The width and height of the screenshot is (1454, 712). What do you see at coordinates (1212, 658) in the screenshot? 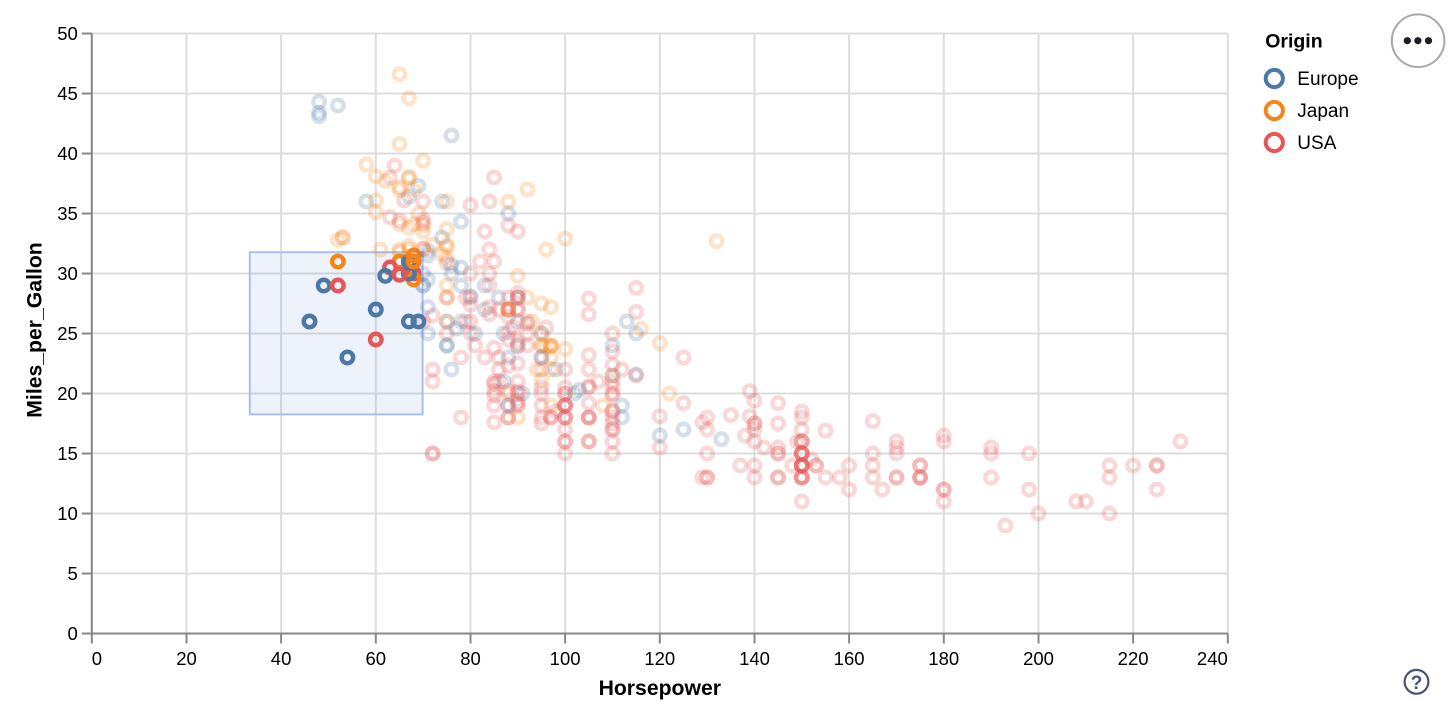
I see `svg-text: 240` at bounding box center [1212, 658].